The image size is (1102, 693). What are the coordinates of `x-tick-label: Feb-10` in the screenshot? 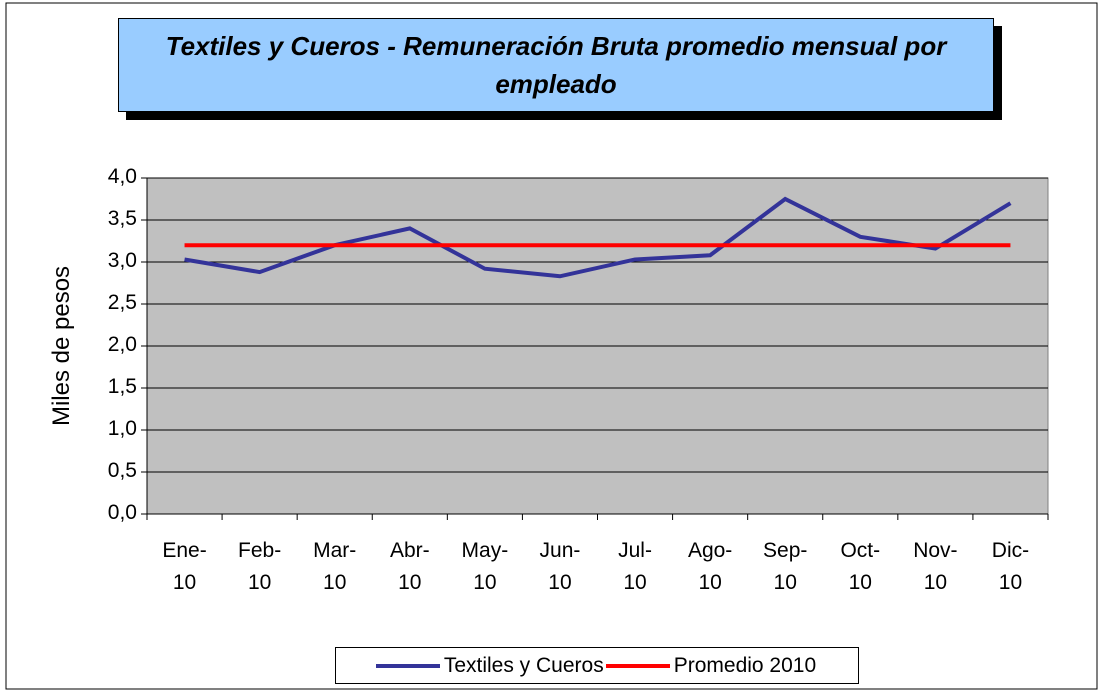 It's located at (260, 566).